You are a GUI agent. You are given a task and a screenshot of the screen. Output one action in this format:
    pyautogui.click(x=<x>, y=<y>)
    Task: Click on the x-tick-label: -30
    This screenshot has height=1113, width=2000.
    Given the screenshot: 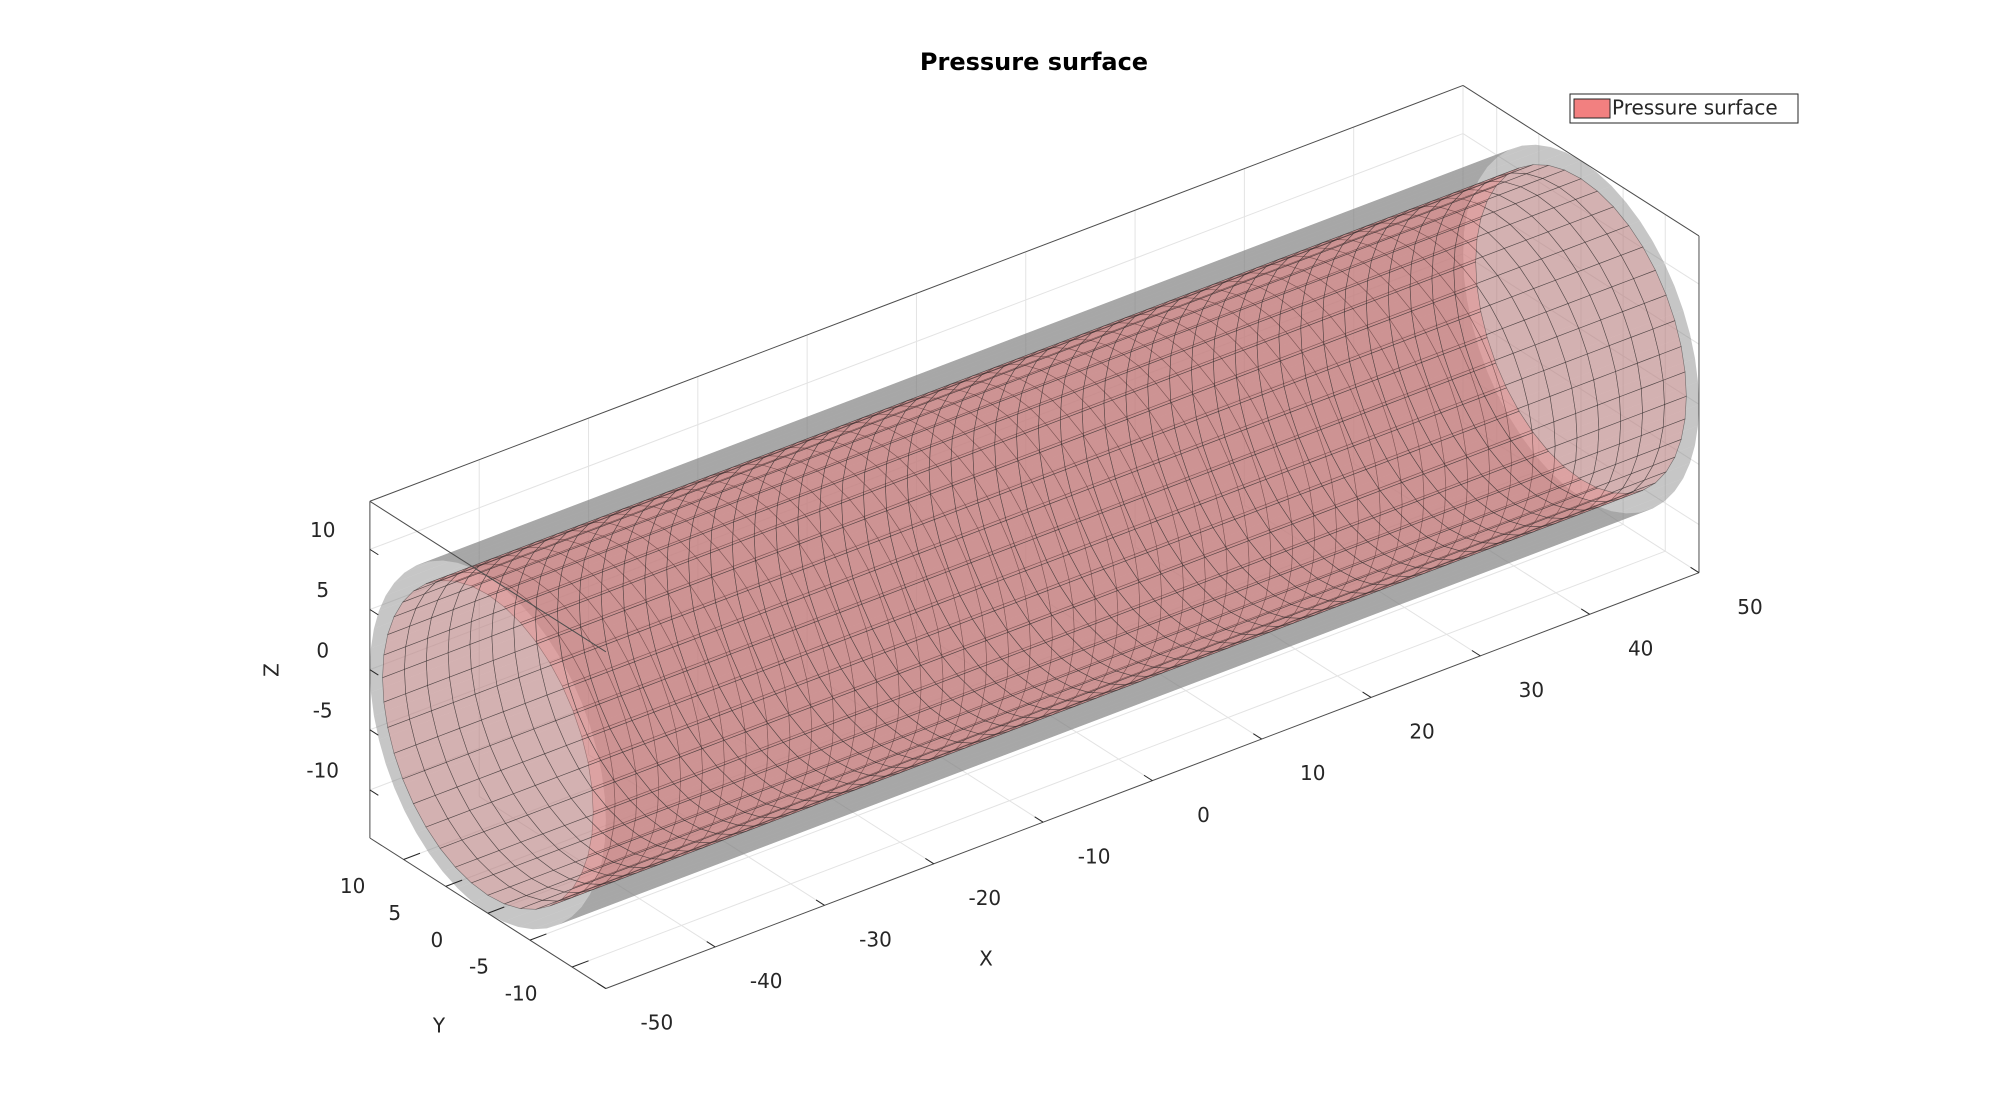 What is the action you would take?
    pyautogui.click(x=875, y=940)
    